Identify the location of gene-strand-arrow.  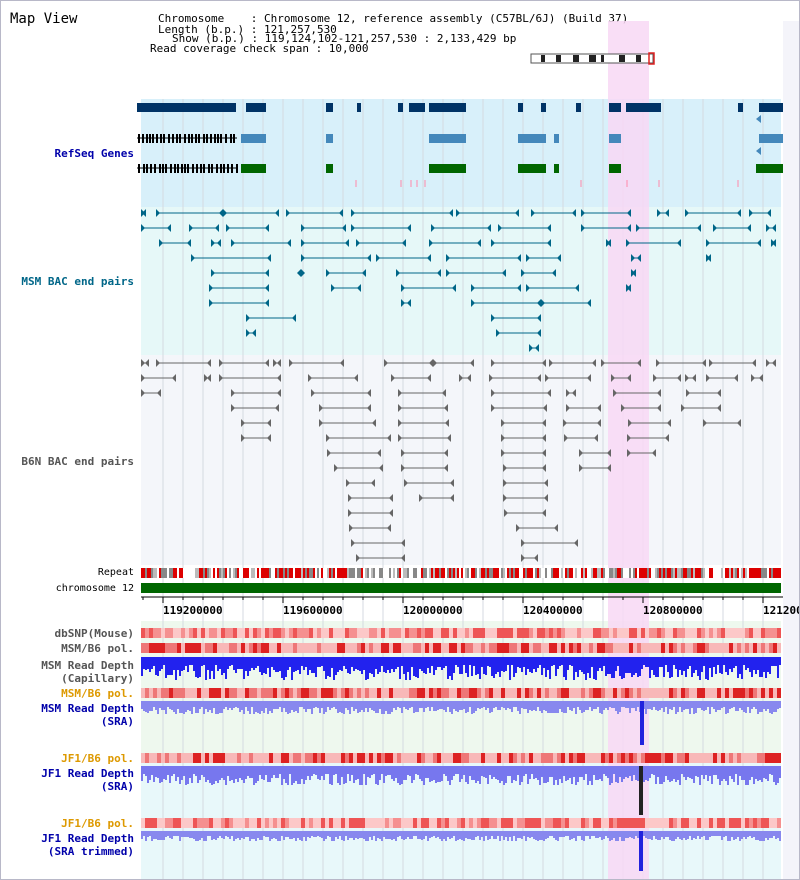
(758, 119).